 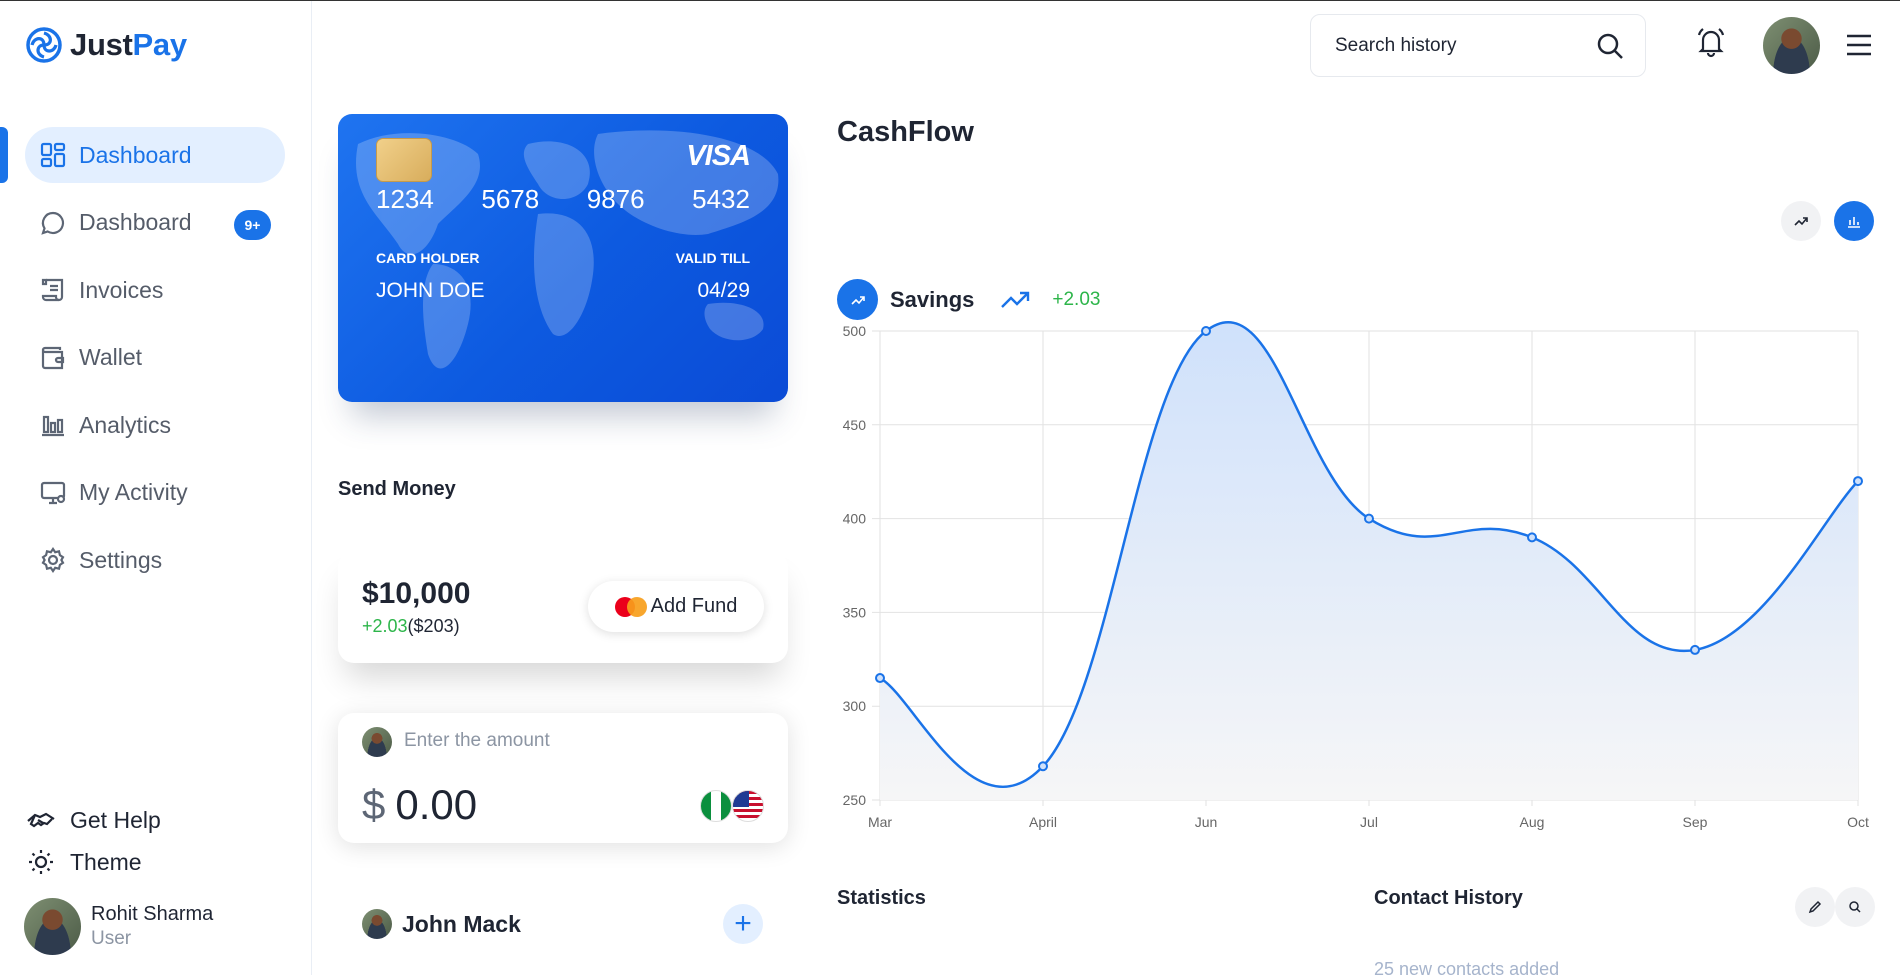 I want to click on sidebar-item-dashboard: Dashboard, so click(x=155, y=155).